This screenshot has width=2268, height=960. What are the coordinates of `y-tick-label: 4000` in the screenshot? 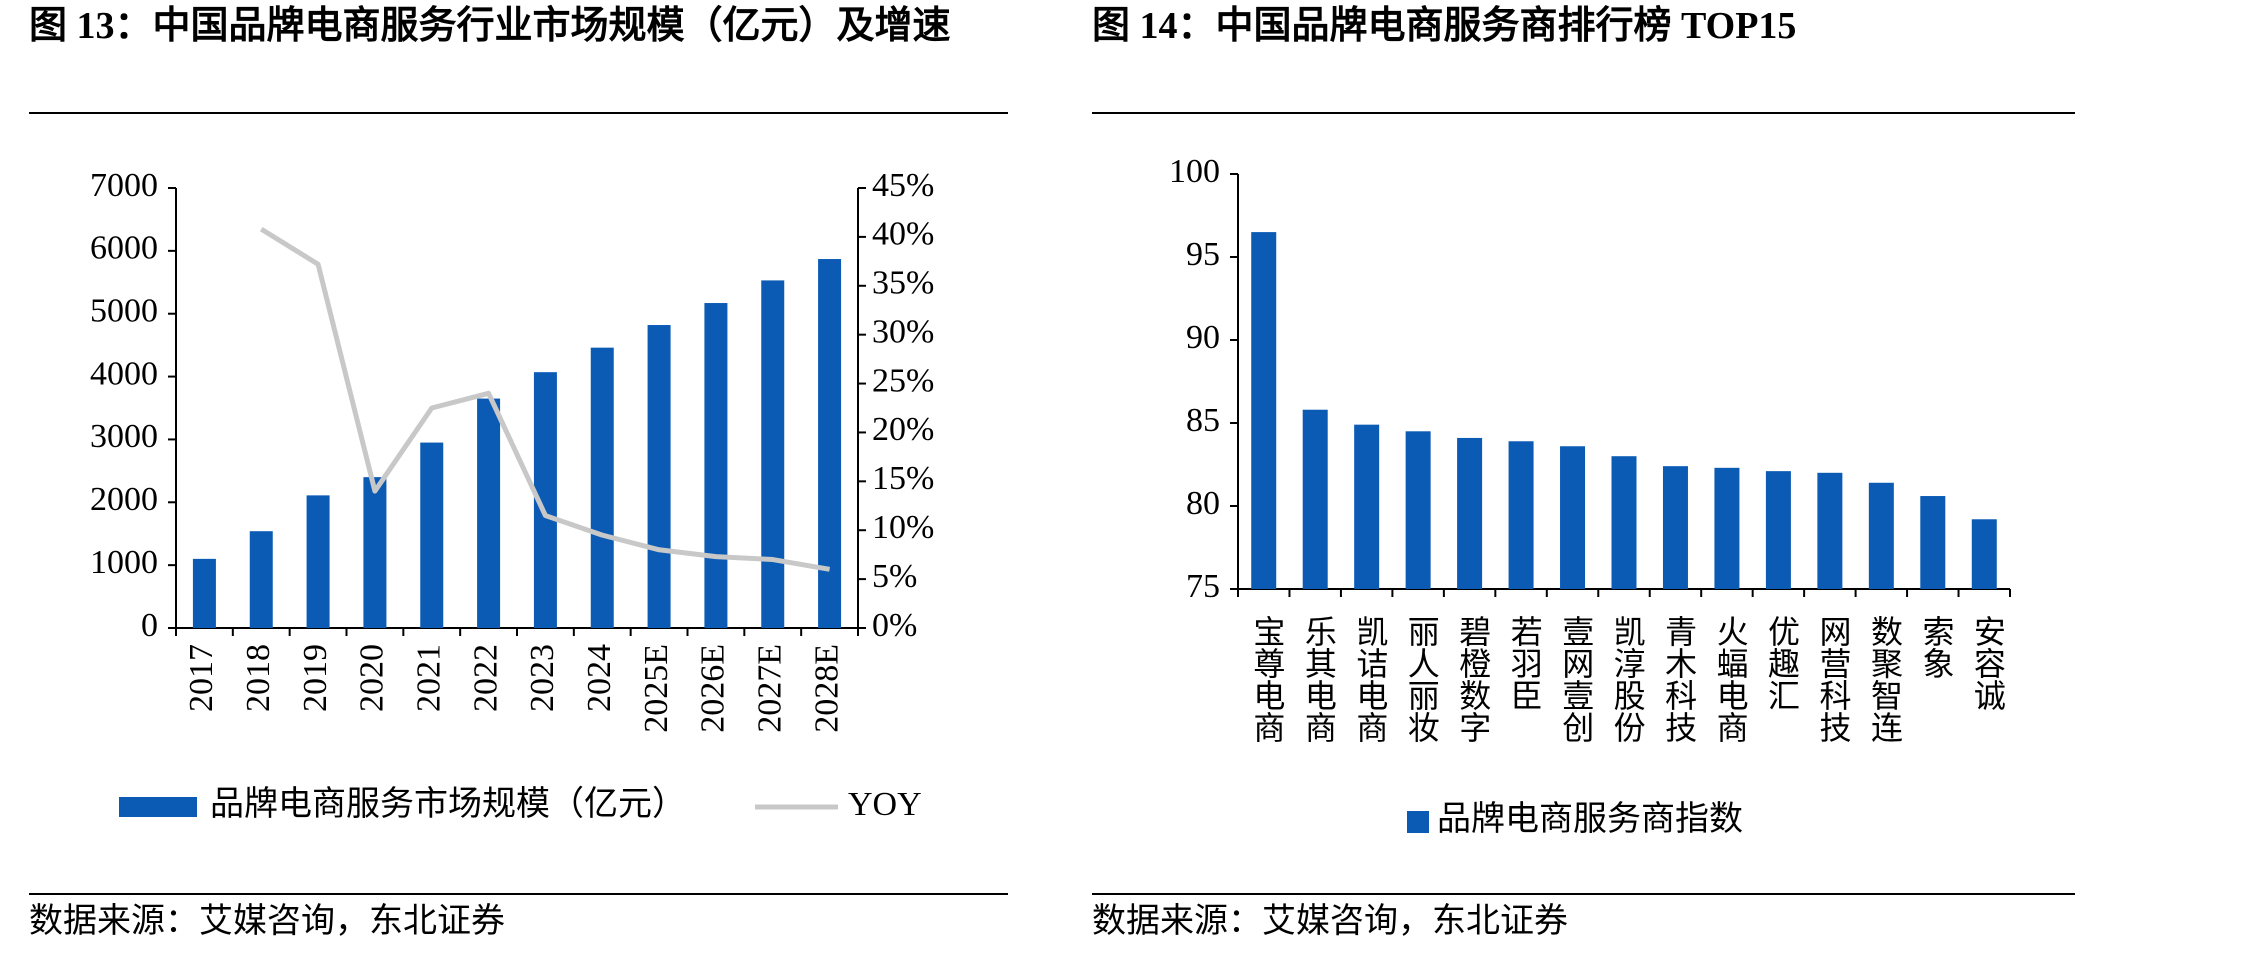 It's located at (124, 373).